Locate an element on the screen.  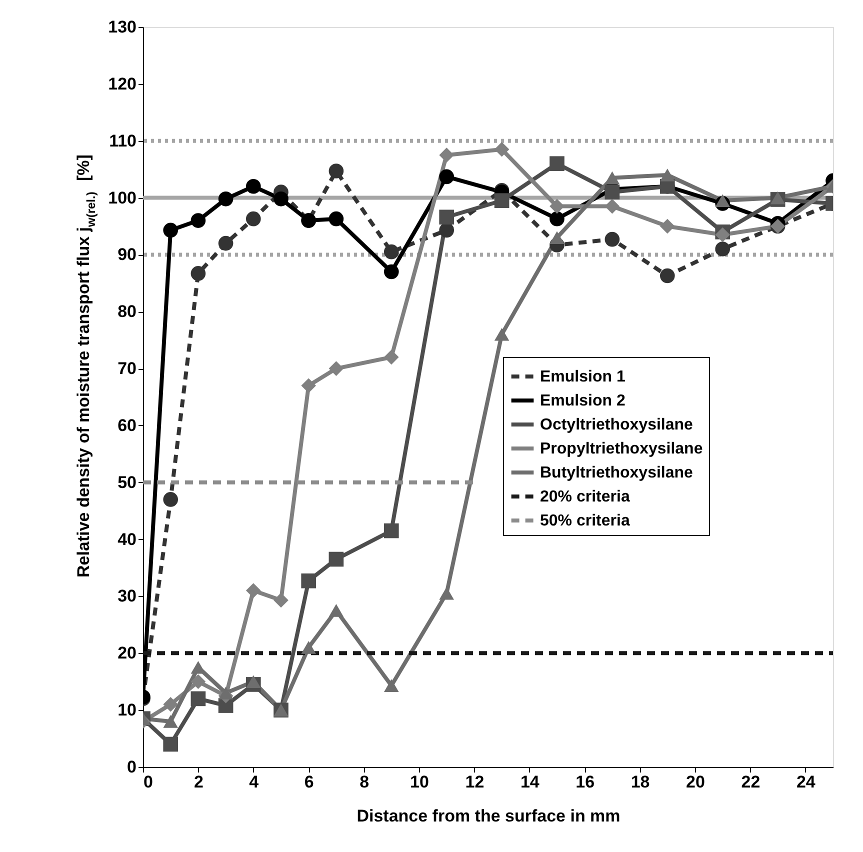
x-tick-label: 18 is located at coordinates (640, 782).